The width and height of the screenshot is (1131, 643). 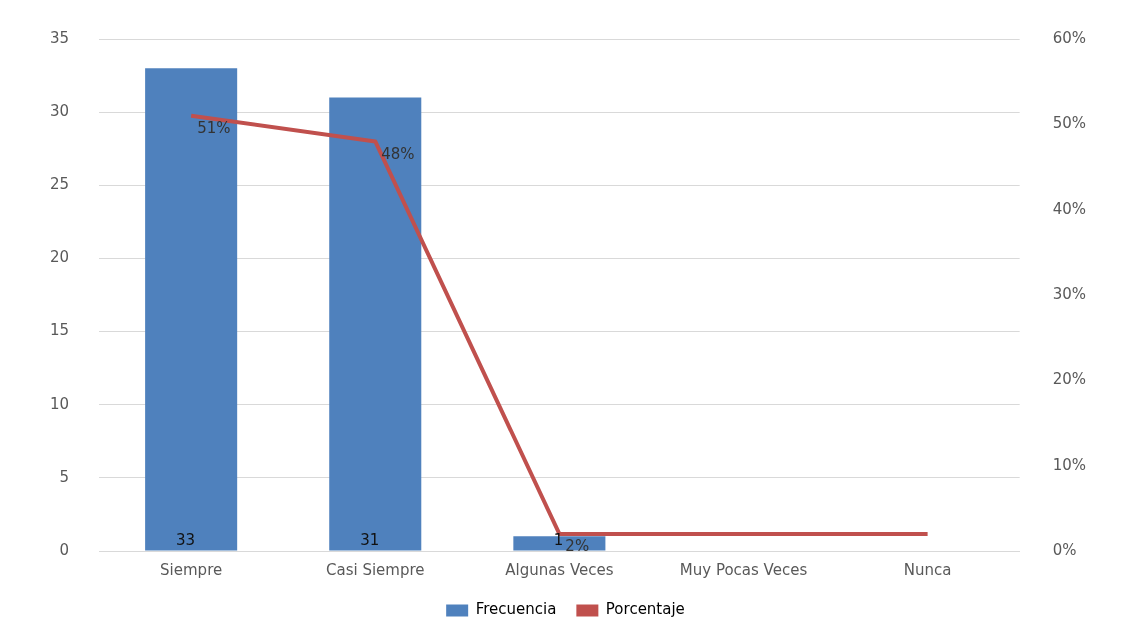 What do you see at coordinates (1069, 379) in the screenshot?
I see `y2-tick-label: 20%` at bounding box center [1069, 379].